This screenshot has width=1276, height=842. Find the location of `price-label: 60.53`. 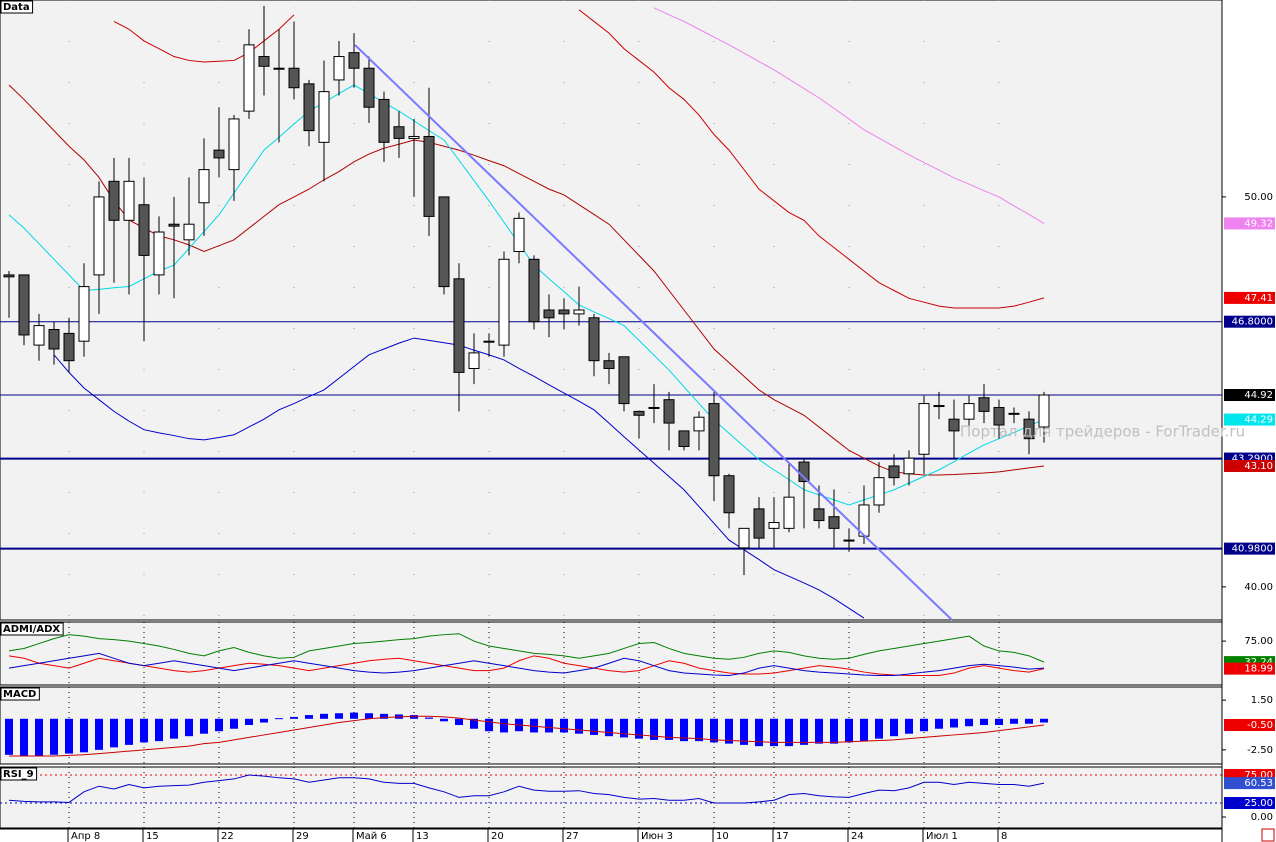

price-label: 60.53 is located at coordinates (1258, 783).